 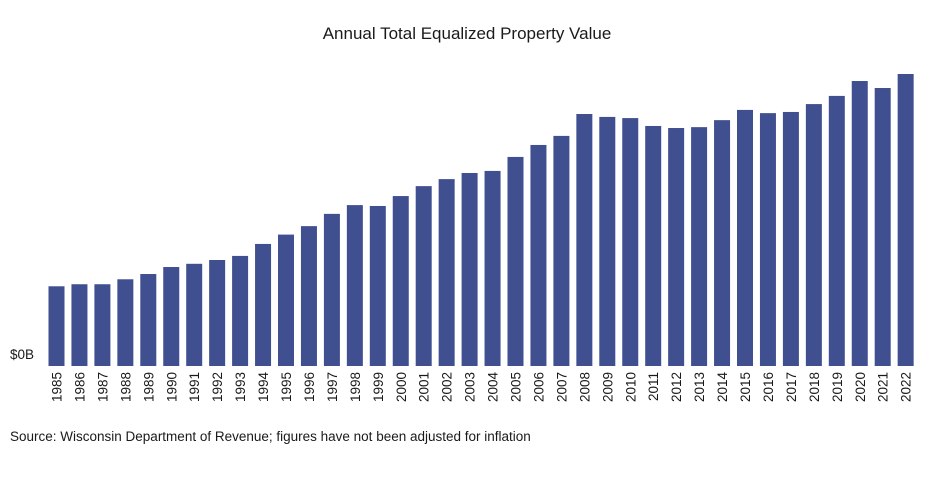 What do you see at coordinates (102, 325) in the screenshot?
I see `bar-1987` at bounding box center [102, 325].